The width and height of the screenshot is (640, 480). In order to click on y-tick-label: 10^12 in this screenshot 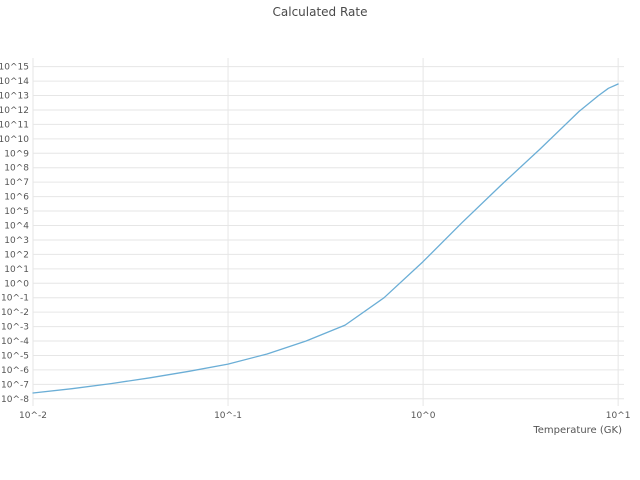, I will do `click(14, 111)`.